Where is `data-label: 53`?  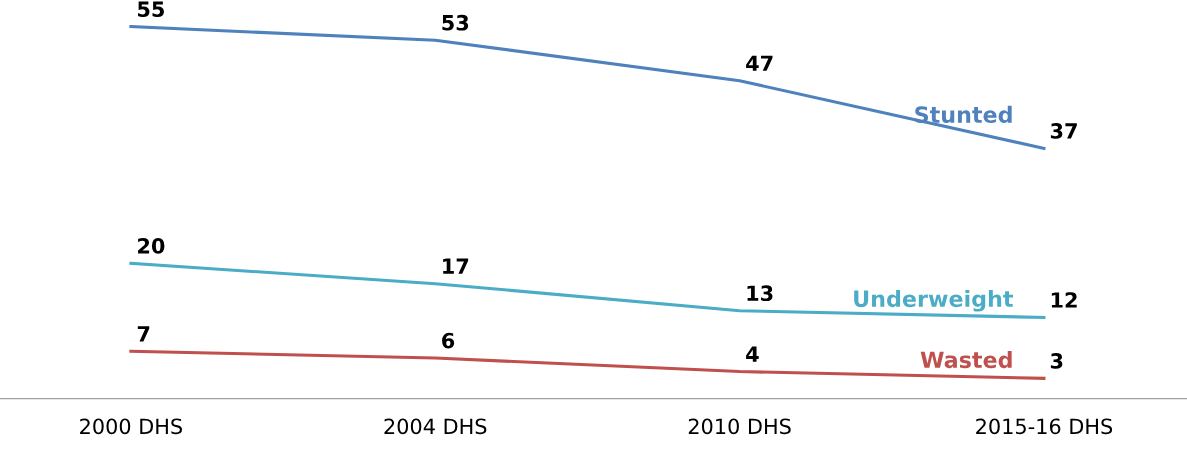
data-label: 53 is located at coordinates (455, 22).